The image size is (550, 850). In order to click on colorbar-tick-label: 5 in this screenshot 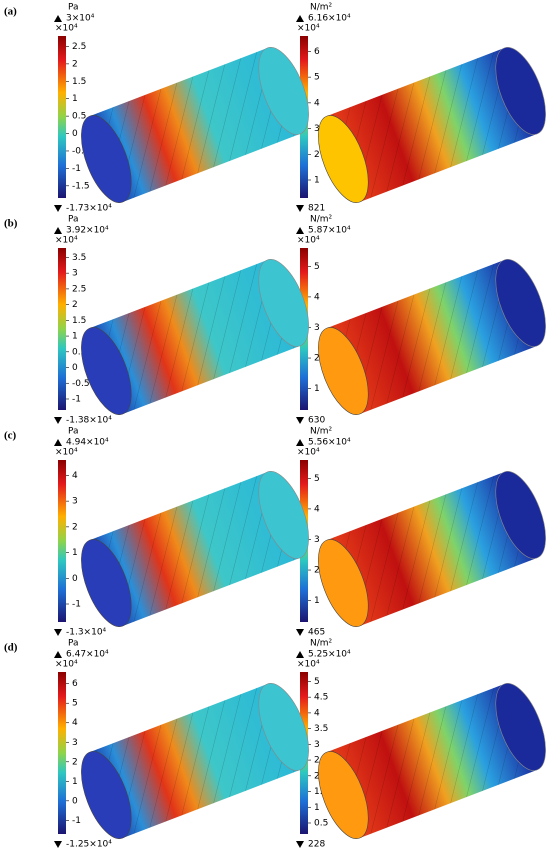, I will do `click(317, 479)`.